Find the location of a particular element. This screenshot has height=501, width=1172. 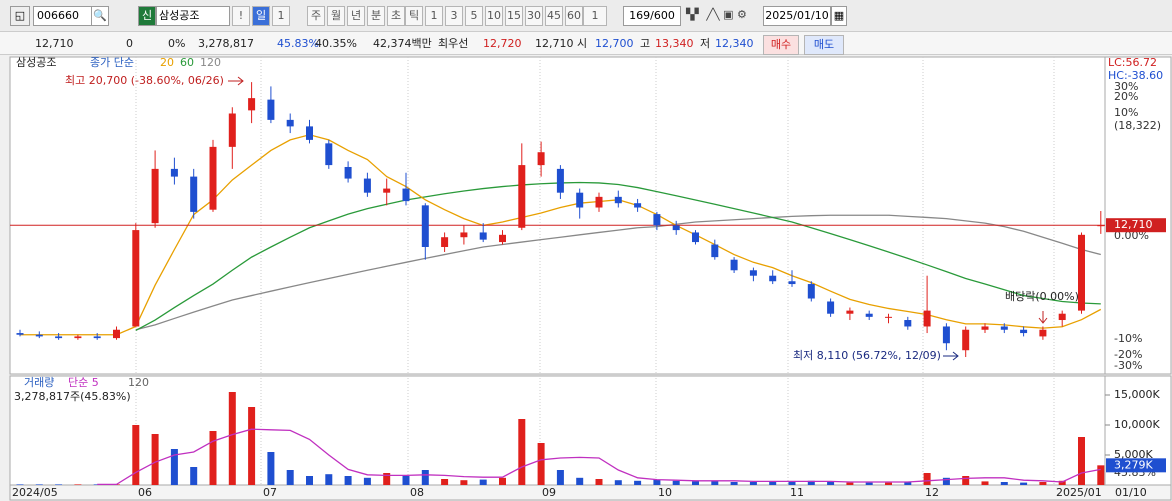

info-item: 12,340 is located at coordinates (734, 43).